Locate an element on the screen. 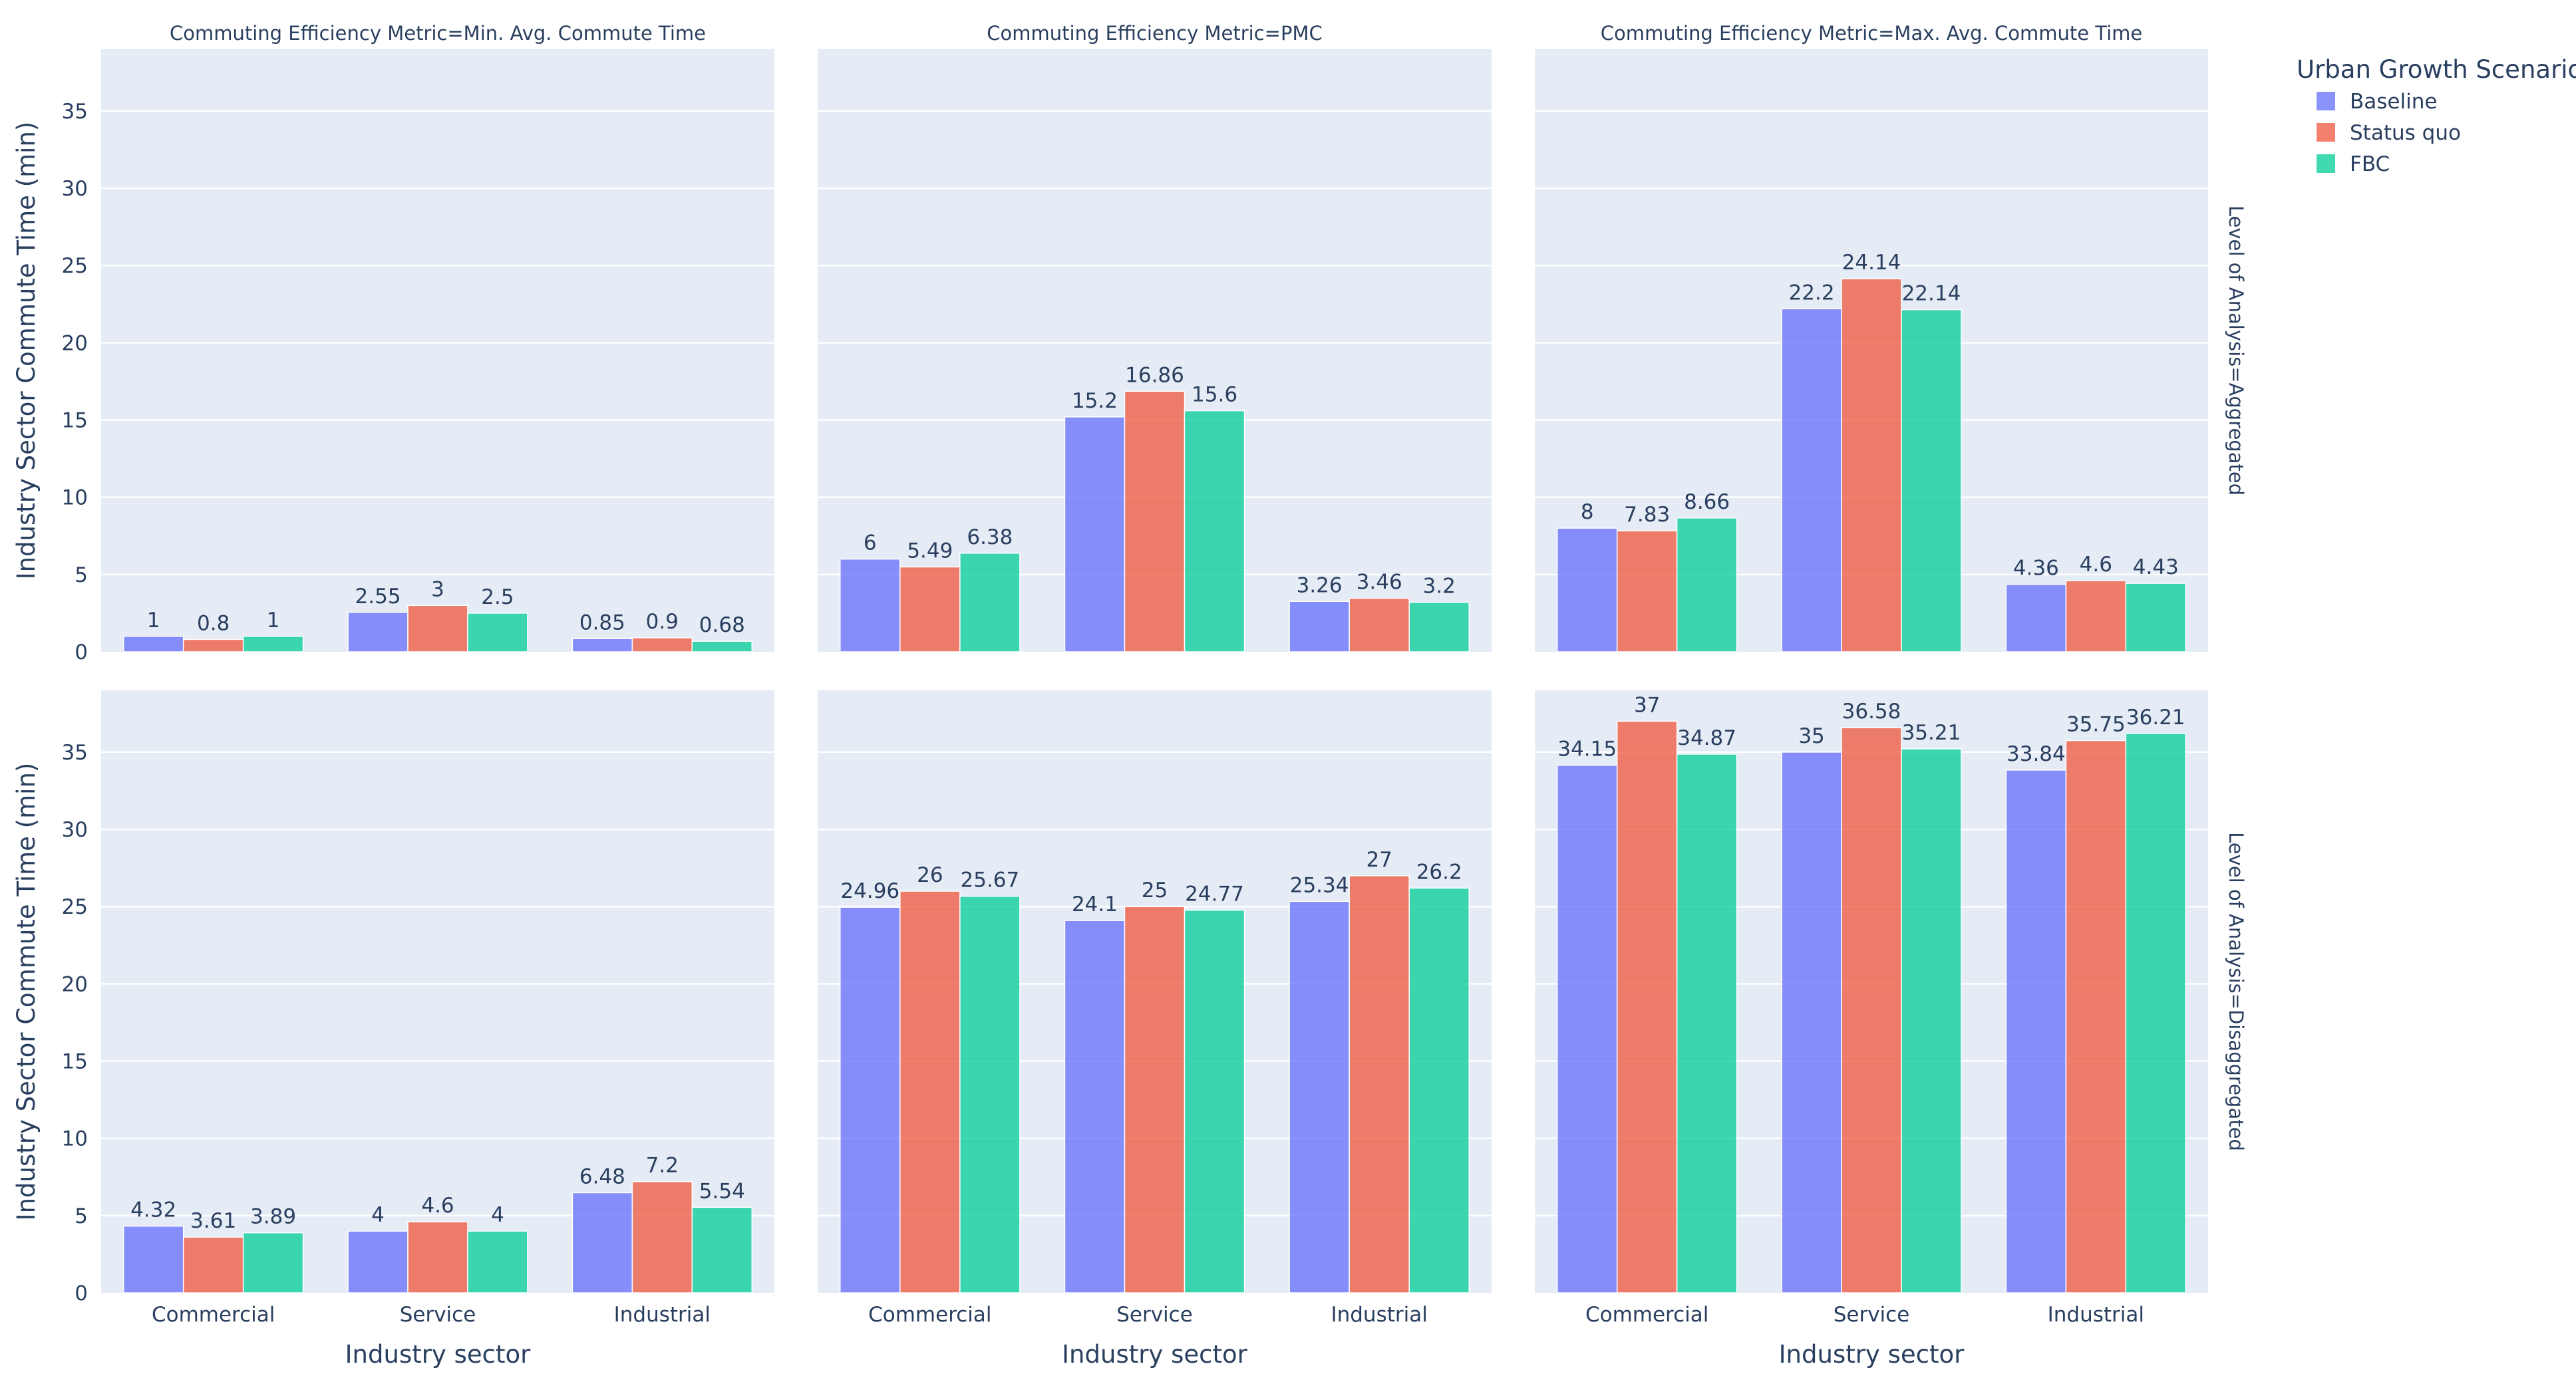  bar-data-label: 34.87 is located at coordinates (1706, 738).